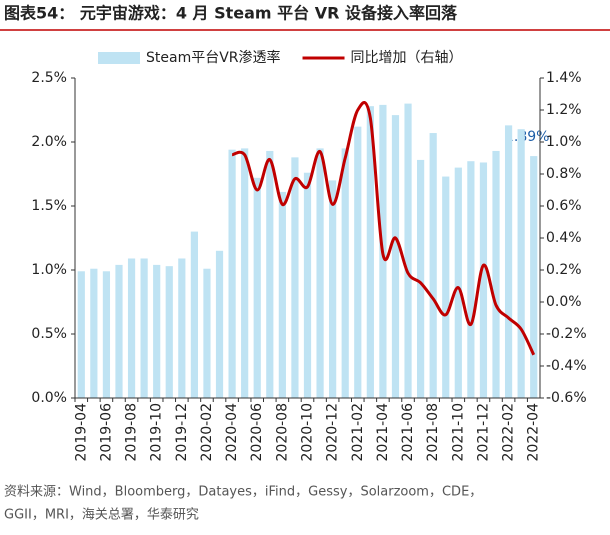 The height and width of the screenshot is (535, 610). Describe the element at coordinates (566, 398) in the screenshot. I see `y2-tick-label: -0.6%` at that location.